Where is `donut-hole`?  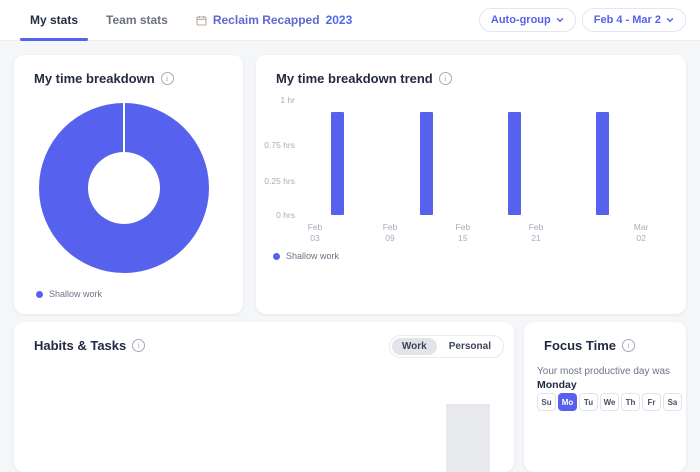
donut-hole is located at coordinates (124, 188).